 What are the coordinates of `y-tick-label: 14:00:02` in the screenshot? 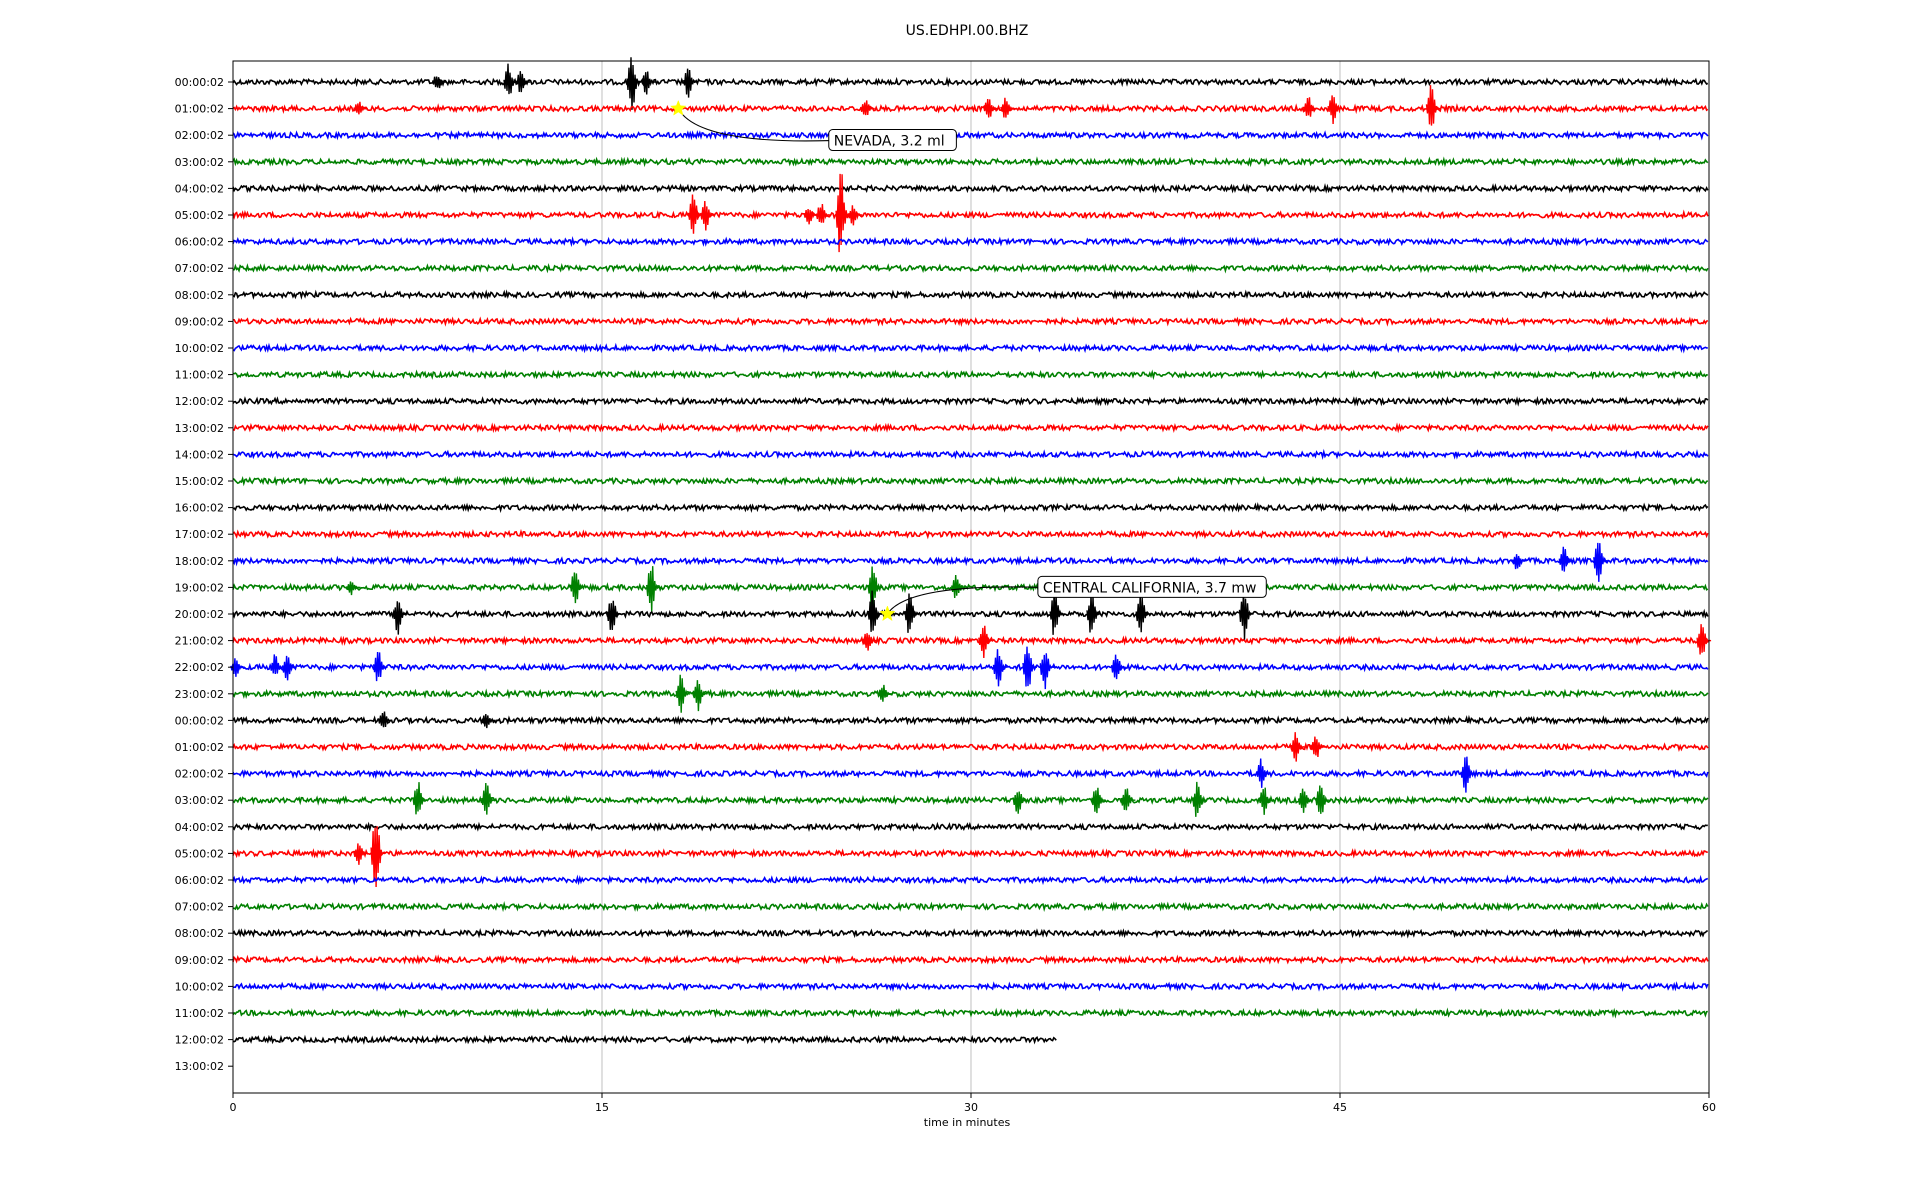 It's located at (199, 454).